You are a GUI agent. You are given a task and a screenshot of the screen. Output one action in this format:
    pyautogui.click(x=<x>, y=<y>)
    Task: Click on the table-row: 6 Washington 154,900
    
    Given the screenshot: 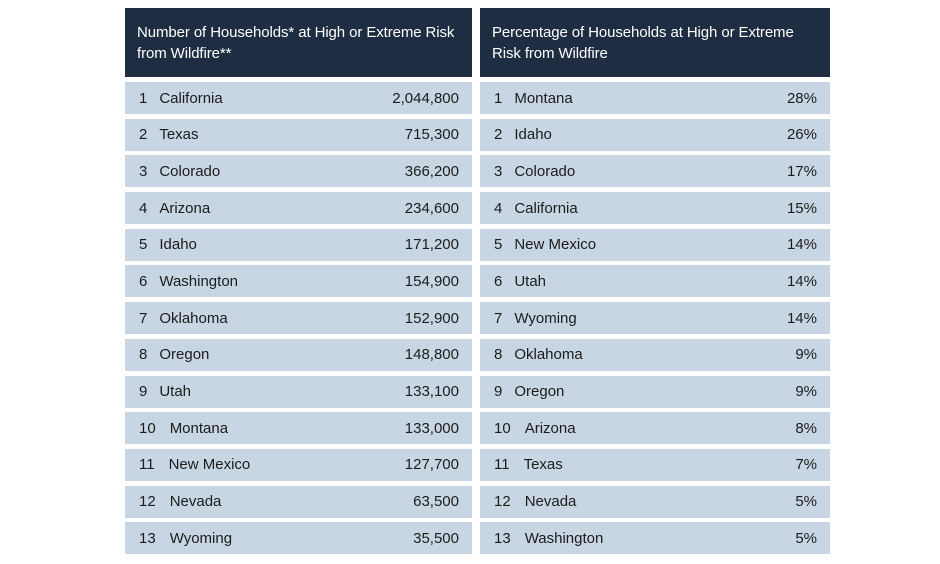 What is the action you would take?
    pyautogui.click(x=298, y=281)
    